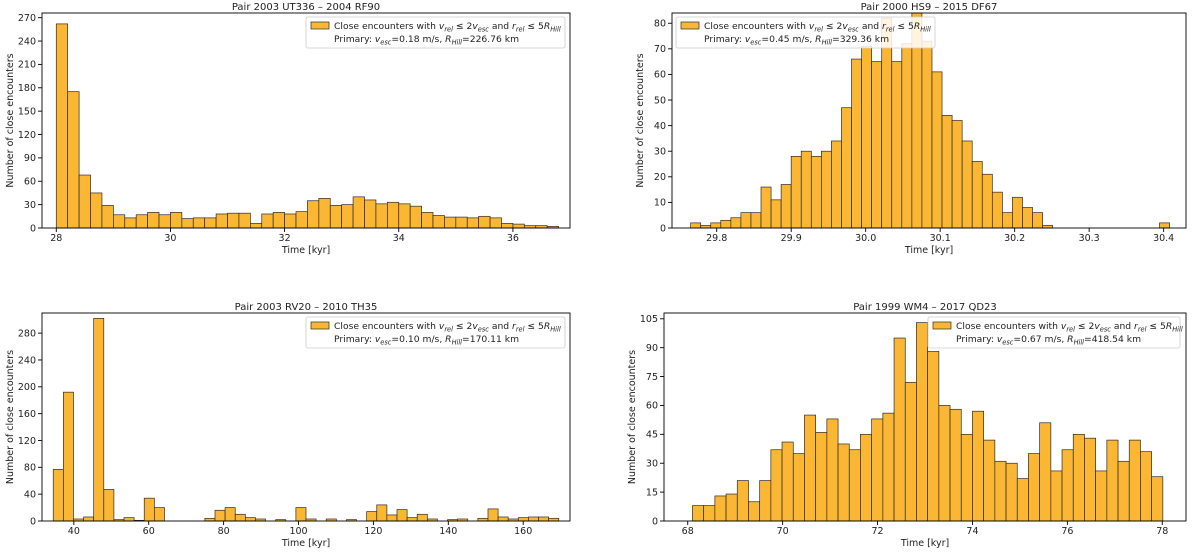 The height and width of the screenshot is (554, 1200). What do you see at coordinates (1048, 340) in the screenshot?
I see `legend-primary: Primary: vesc=0.67 m/s, RHill=418.54 km` at bounding box center [1048, 340].